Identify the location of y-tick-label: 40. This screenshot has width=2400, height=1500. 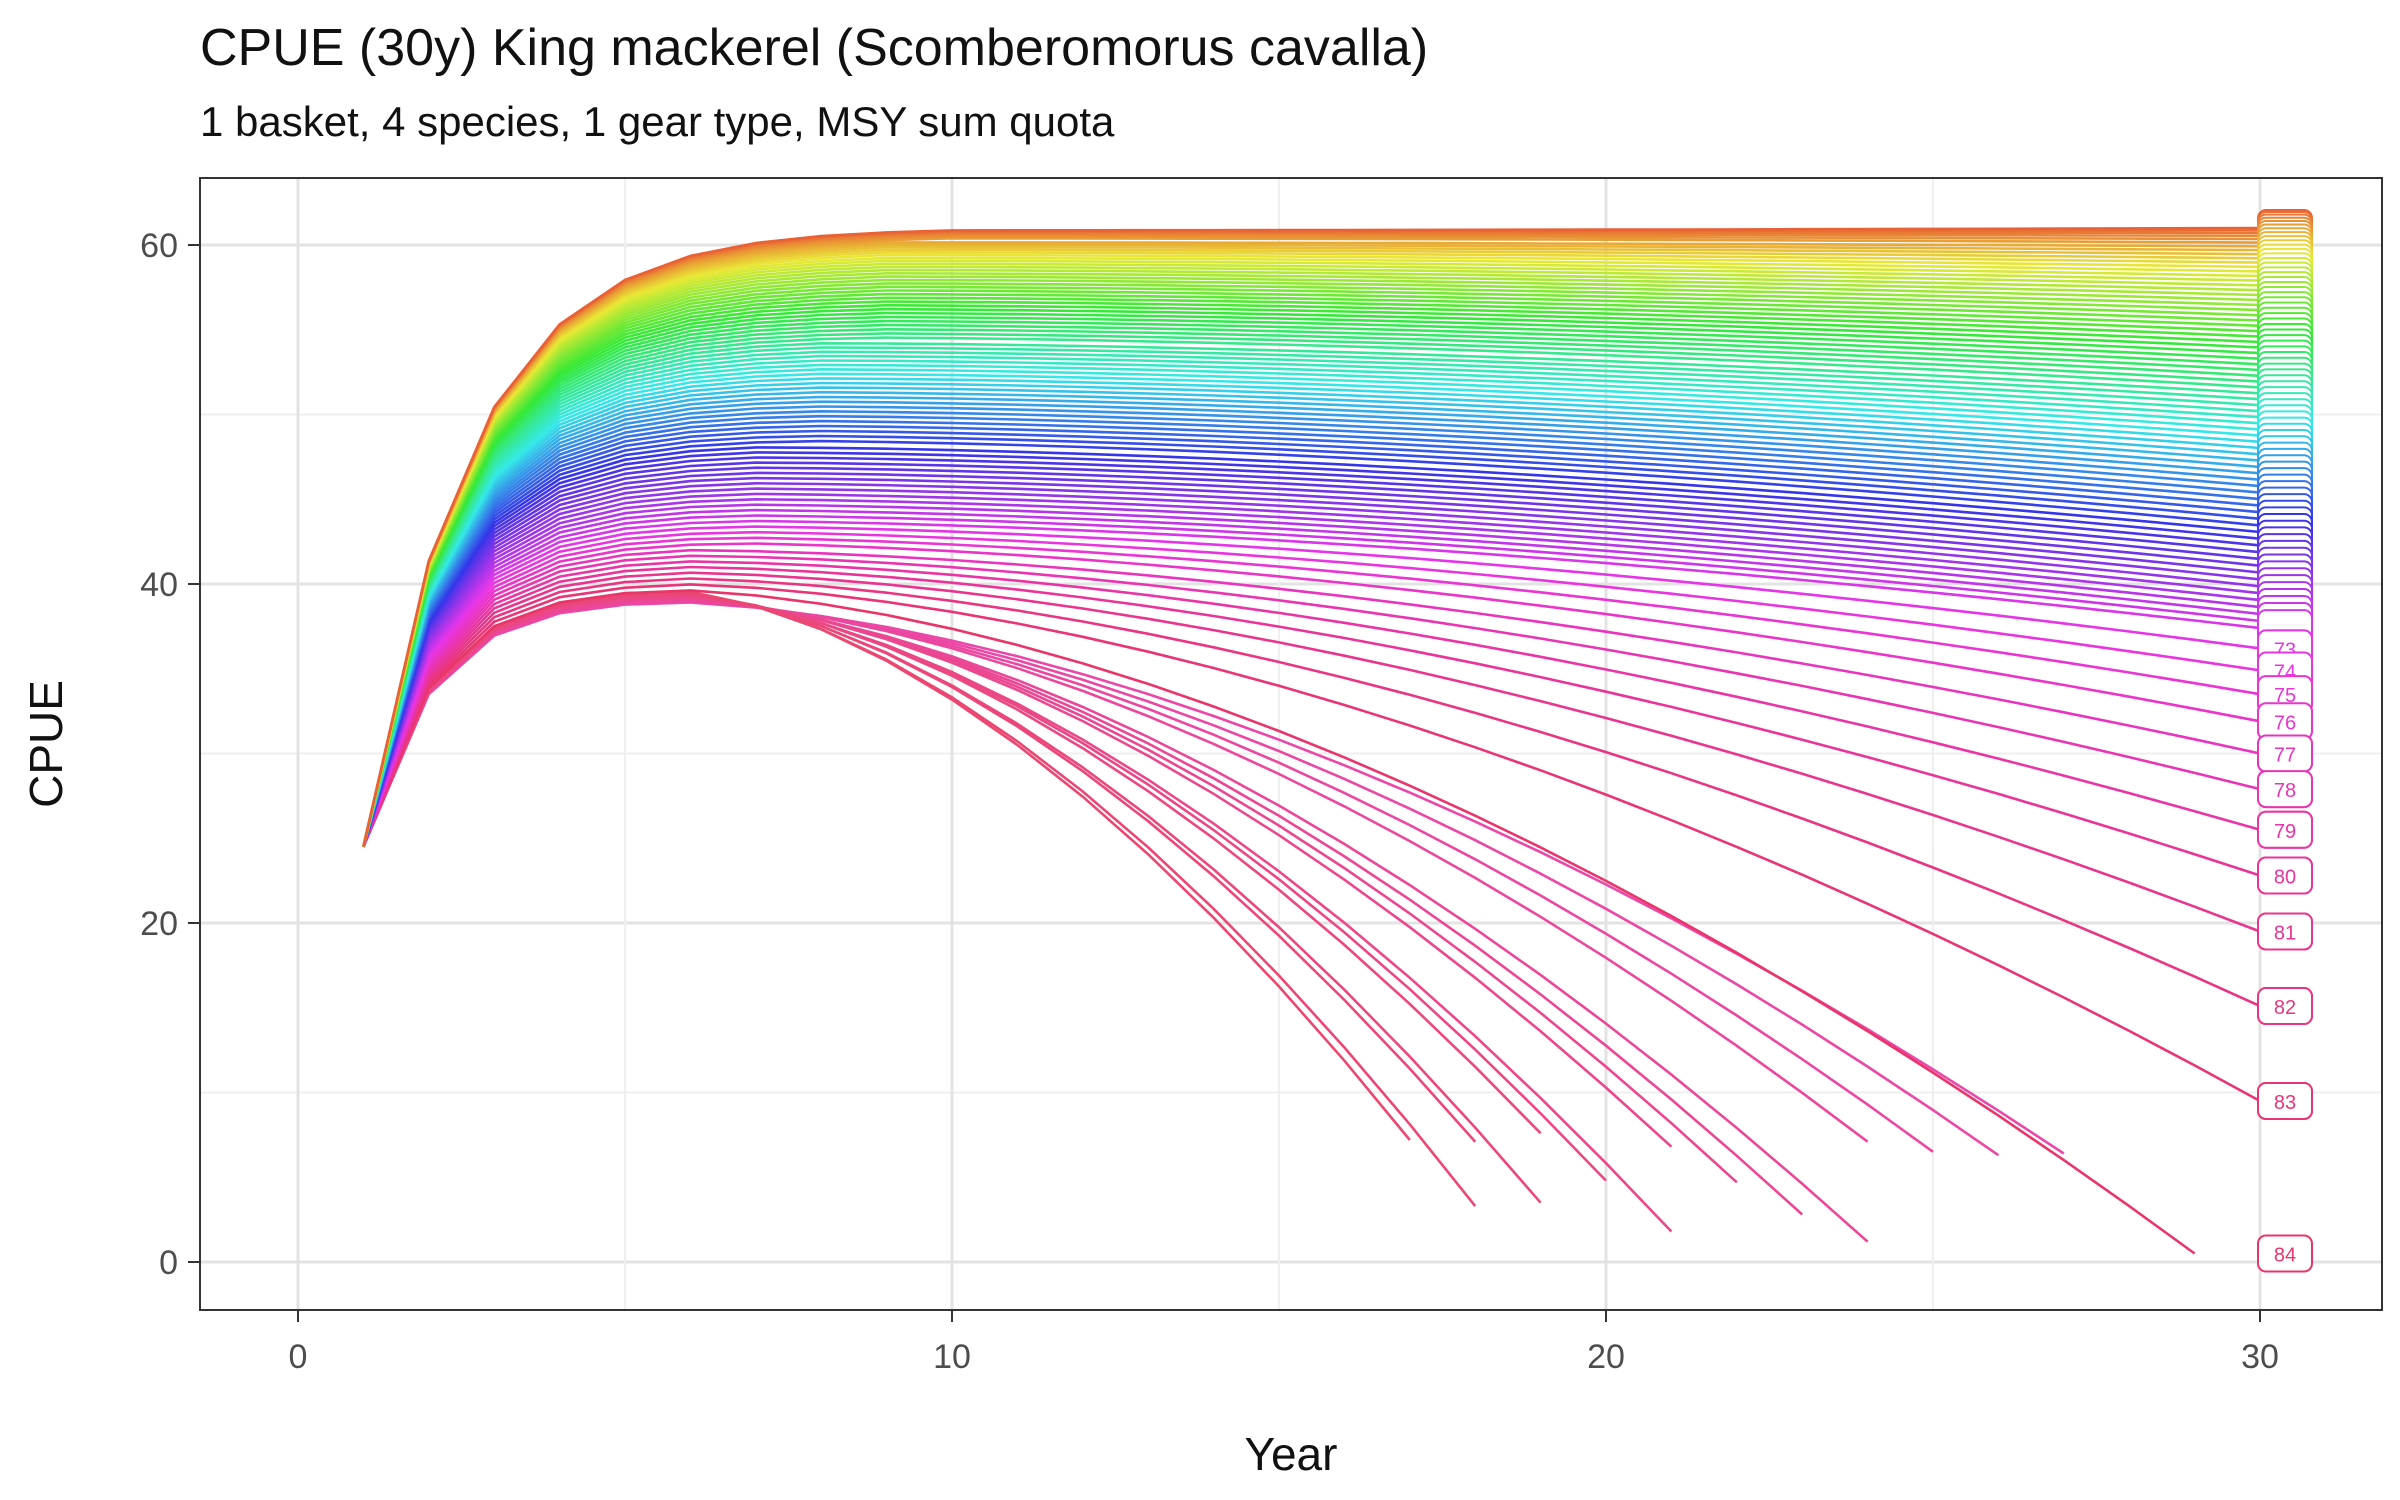
(159, 585).